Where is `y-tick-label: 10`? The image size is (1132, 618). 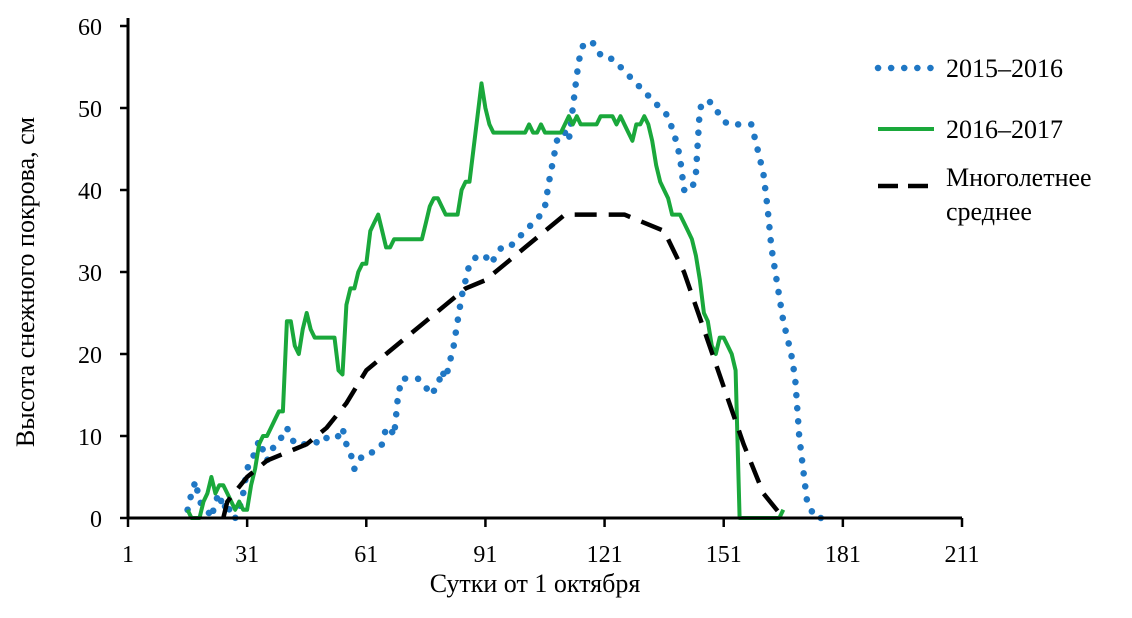
y-tick-label: 10 is located at coordinates (90, 438).